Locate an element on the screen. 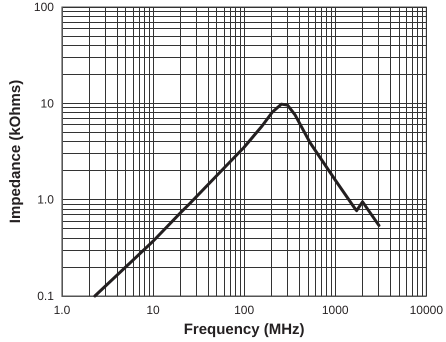 The width and height of the screenshot is (446, 342). x-tick-label: 1000 is located at coordinates (335, 310).